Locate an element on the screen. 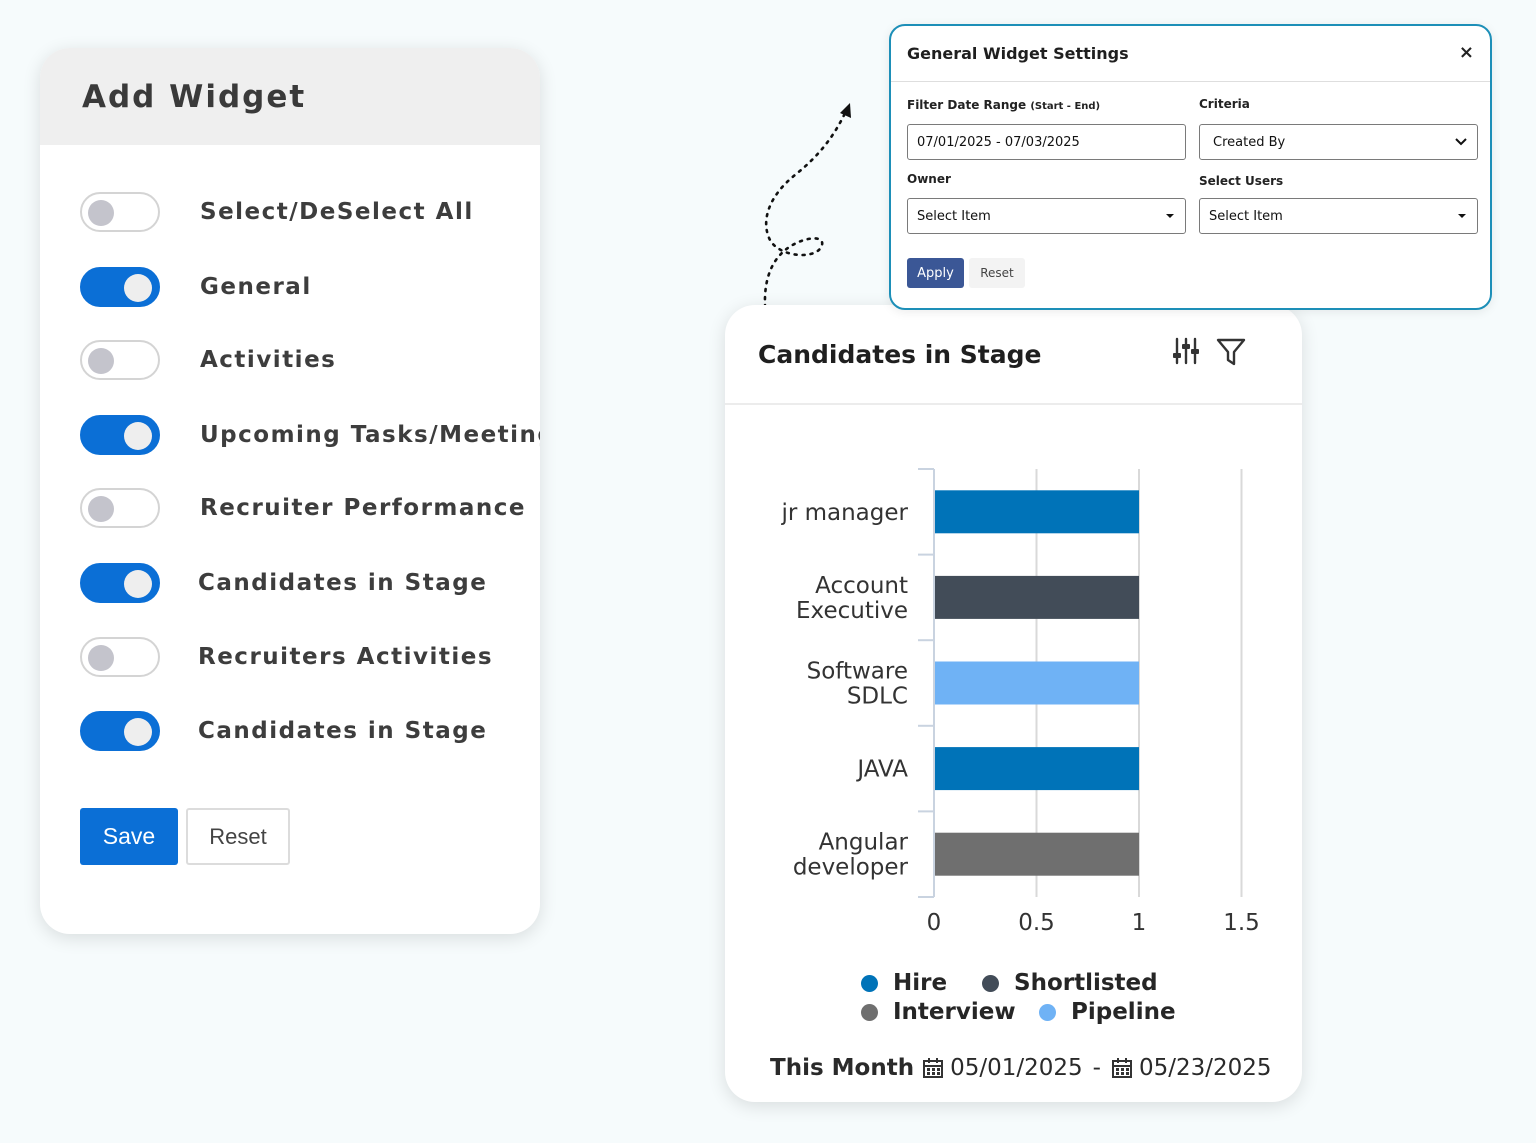 The height and width of the screenshot is (1143, 1536). date-range-label-text: Filter Date Range is located at coordinates (967, 105).